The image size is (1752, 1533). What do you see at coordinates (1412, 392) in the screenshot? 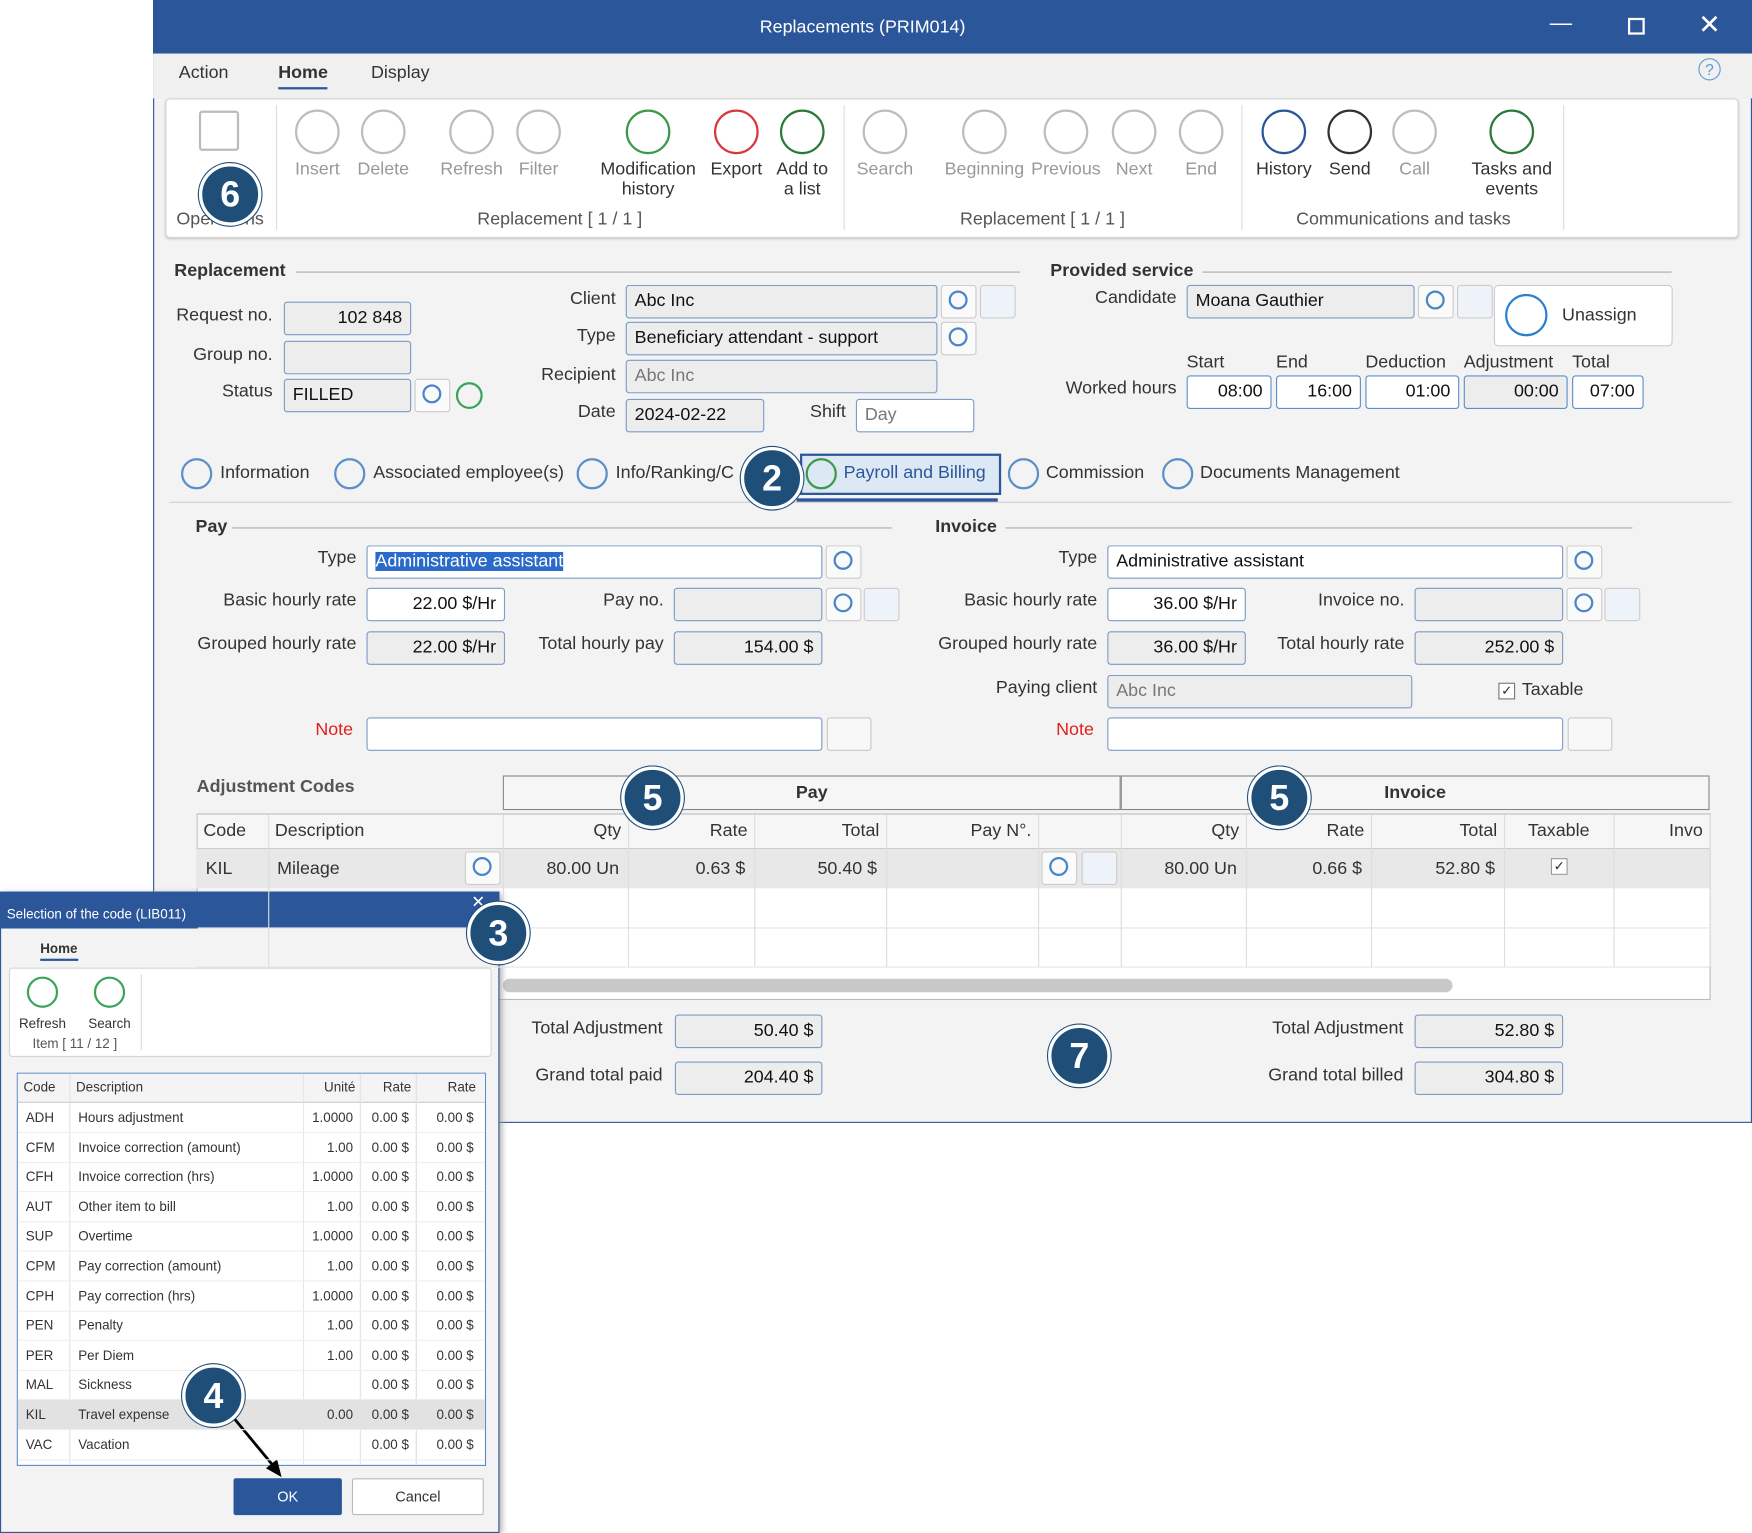
I see `worked-hours: 01:00` at bounding box center [1412, 392].